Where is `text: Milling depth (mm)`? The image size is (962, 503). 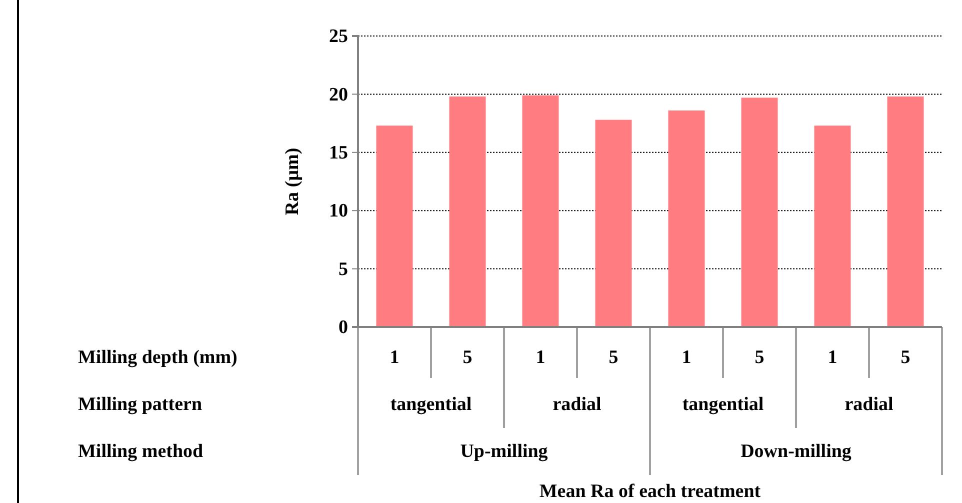
text: Milling depth (mm) is located at coordinates (158, 357).